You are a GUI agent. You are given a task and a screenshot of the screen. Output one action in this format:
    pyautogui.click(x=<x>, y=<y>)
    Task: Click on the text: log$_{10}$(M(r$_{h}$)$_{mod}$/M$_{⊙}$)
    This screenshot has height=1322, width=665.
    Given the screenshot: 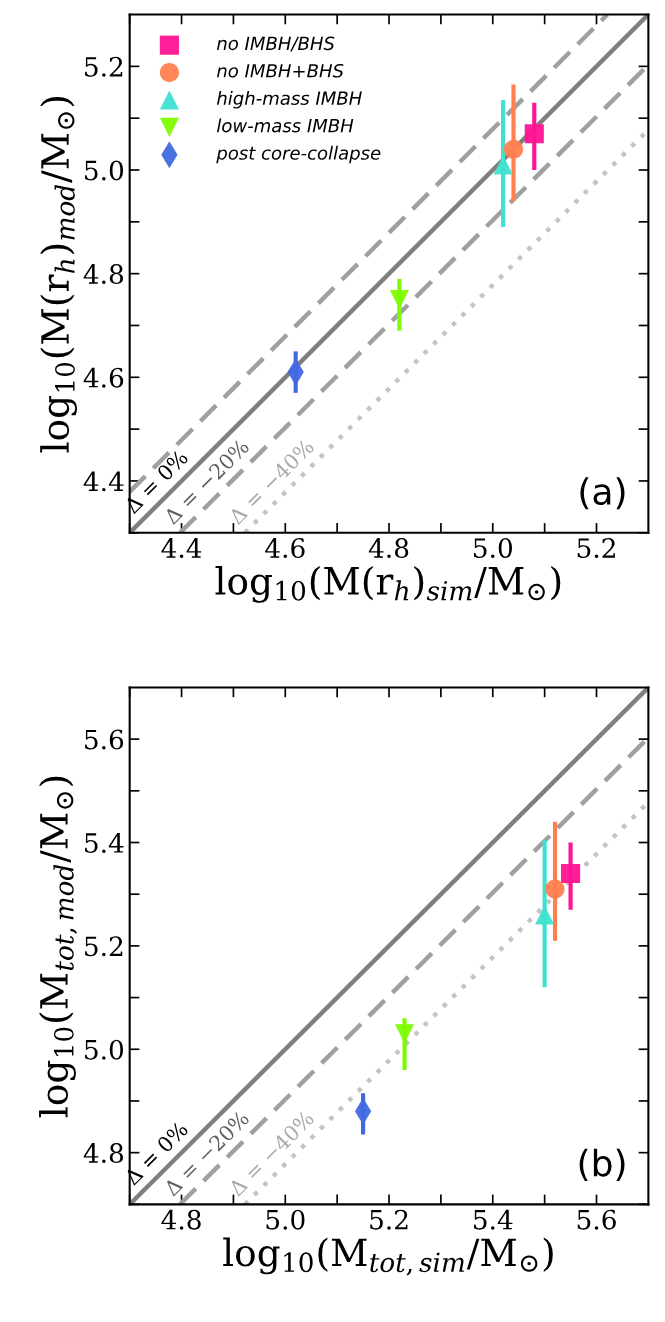 What is the action you would take?
    pyautogui.click(x=58, y=274)
    